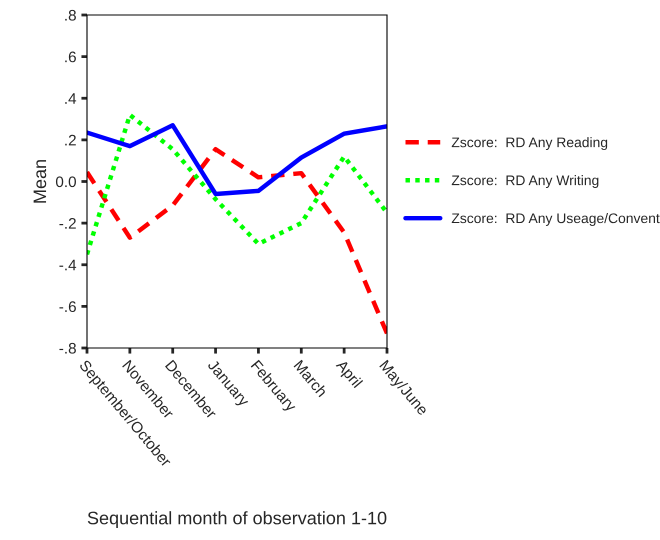 The height and width of the screenshot is (540, 660). I want to click on legend-label: Zscore: RD Any Writing, so click(525, 181).